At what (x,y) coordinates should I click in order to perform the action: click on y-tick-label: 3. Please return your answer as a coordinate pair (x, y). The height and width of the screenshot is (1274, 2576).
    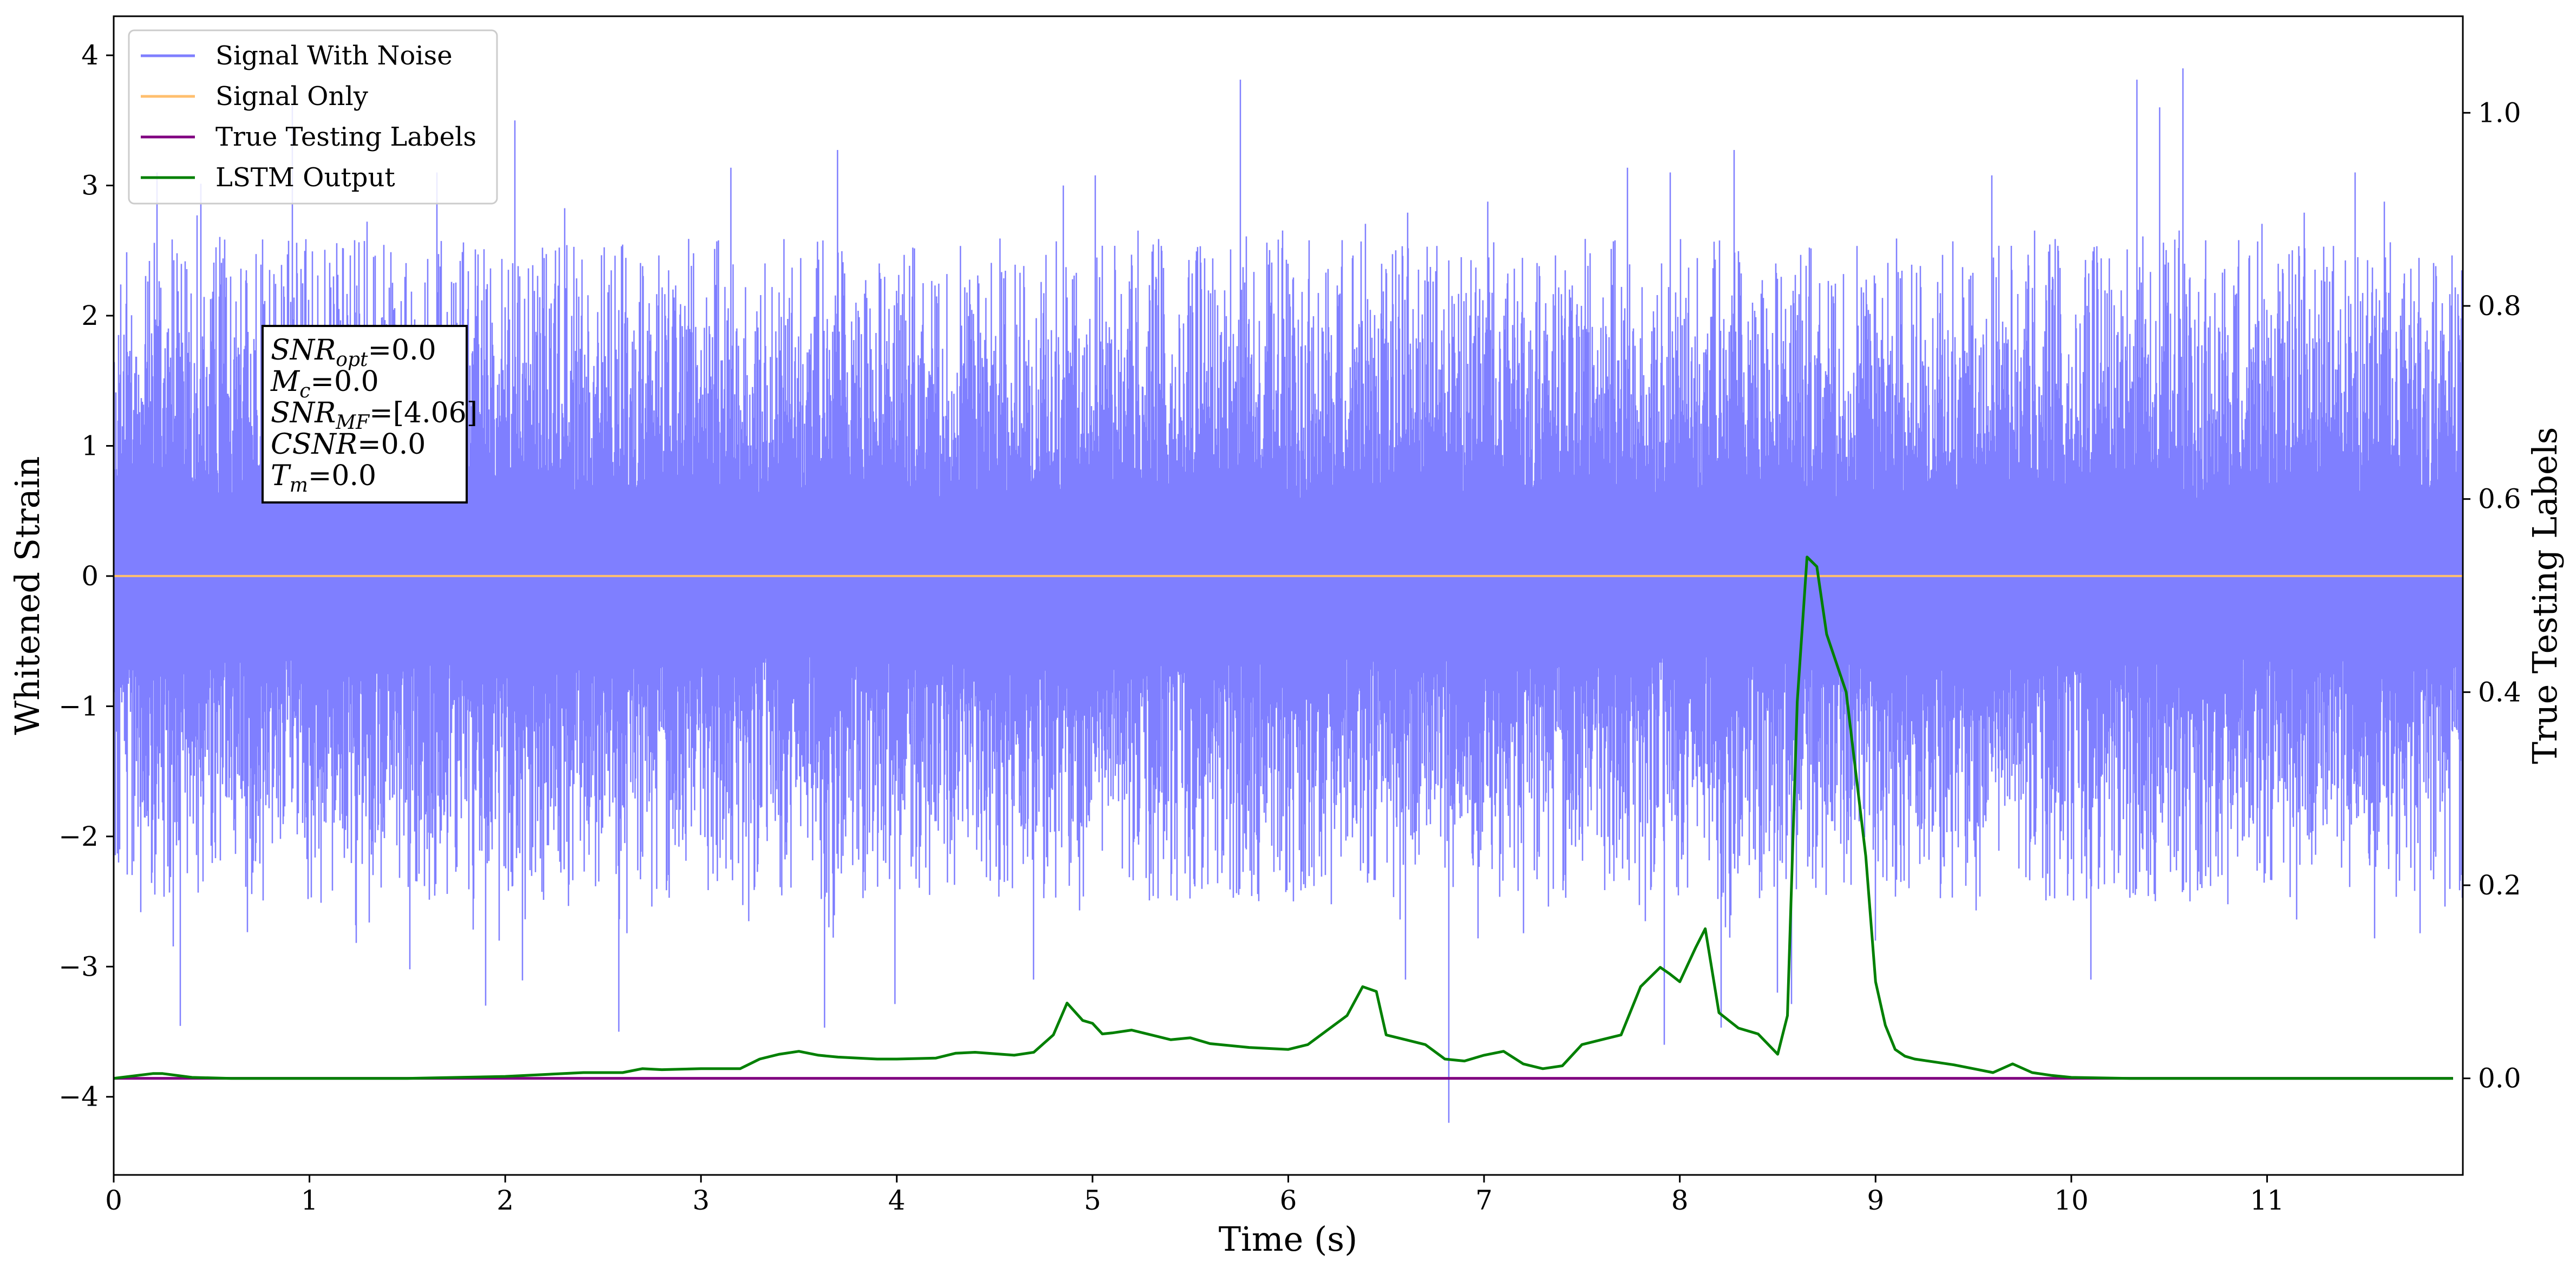
    Looking at the image, I should click on (90, 185).